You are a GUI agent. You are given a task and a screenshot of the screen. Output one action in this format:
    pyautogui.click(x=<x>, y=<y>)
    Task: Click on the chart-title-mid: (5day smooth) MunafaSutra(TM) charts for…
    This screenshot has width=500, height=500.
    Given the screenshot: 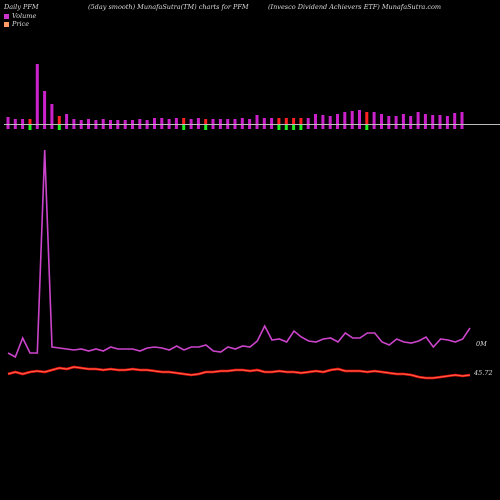 What is the action you would take?
    pyautogui.click(x=168, y=7)
    